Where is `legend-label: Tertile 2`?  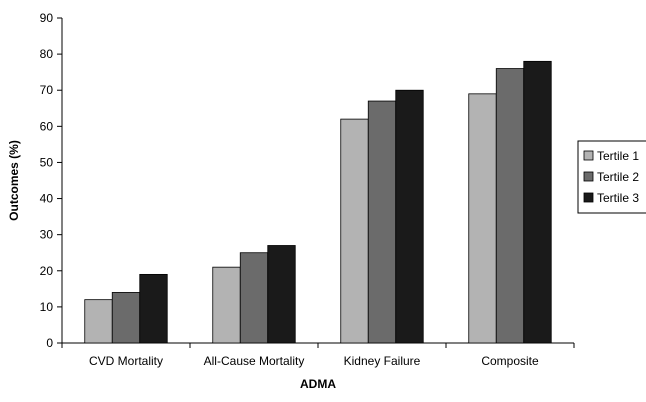
legend-label: Tertile 2 is located at coordinates (618, 177).